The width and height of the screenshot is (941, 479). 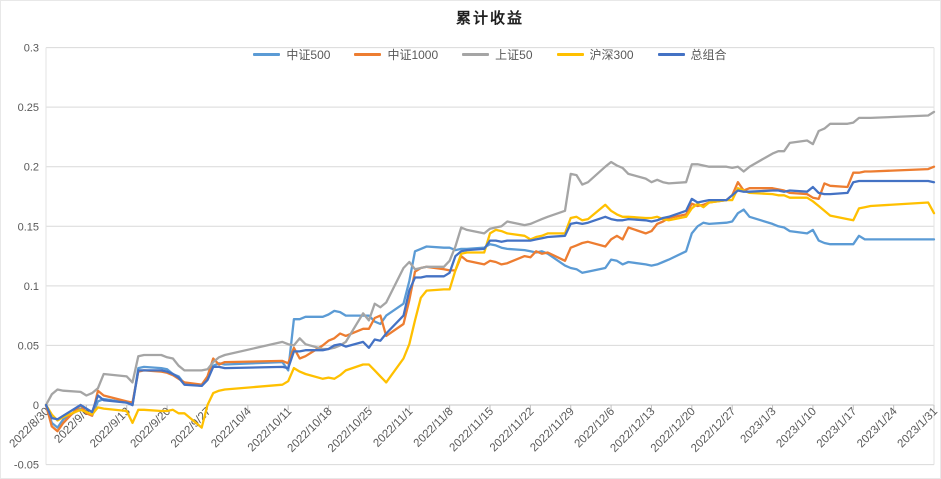 I want to click on chart-title: 累计收益, so click(x=489, y=18).